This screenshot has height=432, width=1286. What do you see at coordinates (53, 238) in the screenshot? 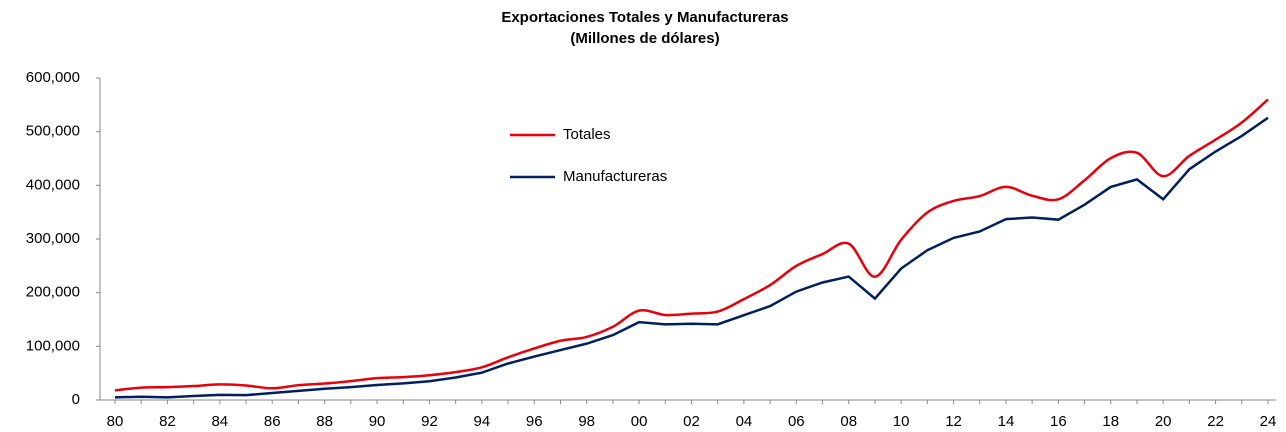
I see `y-tick-label: 300,000` at bounding box center [53, 238].